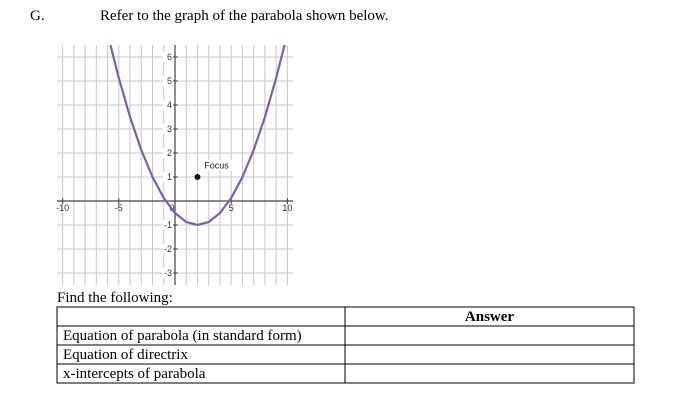  I want to click on y-tick-label: -3, so click(168, 273).